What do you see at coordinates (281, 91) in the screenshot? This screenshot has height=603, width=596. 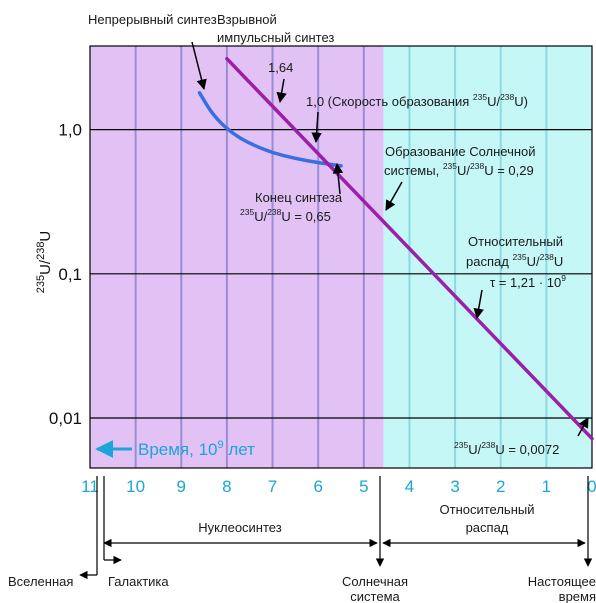 I see `value-164-arrow` at bounding box center [281, 91].